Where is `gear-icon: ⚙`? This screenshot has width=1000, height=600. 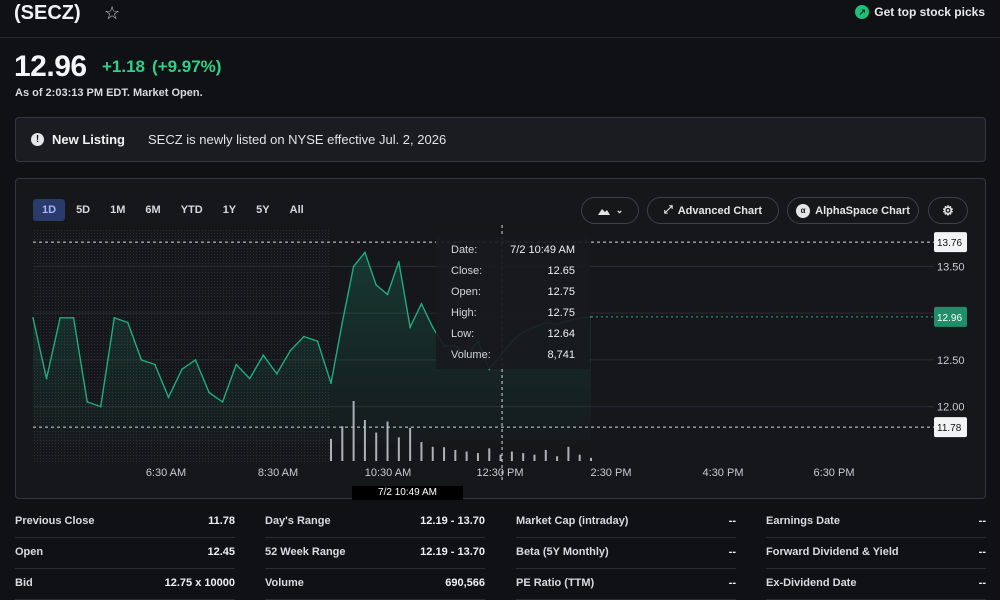 gear-icon: ⚙ is located at coordinates (948, 210).